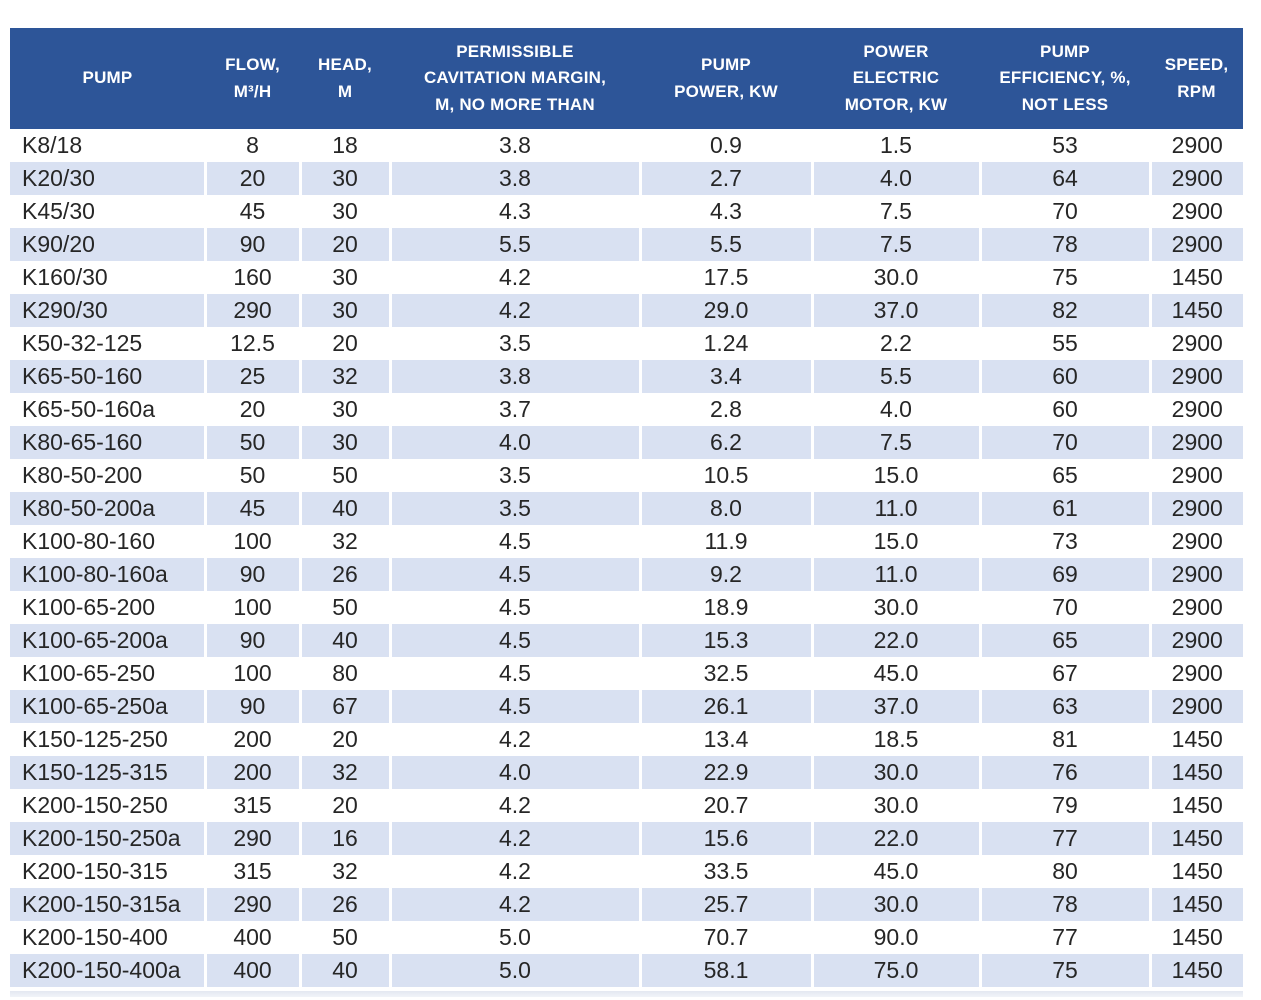  What do you see at coordinates (108, 541) in the screenshot?
I see `pump-name-cell: K100-80-160` at bounding box center [108, 541].